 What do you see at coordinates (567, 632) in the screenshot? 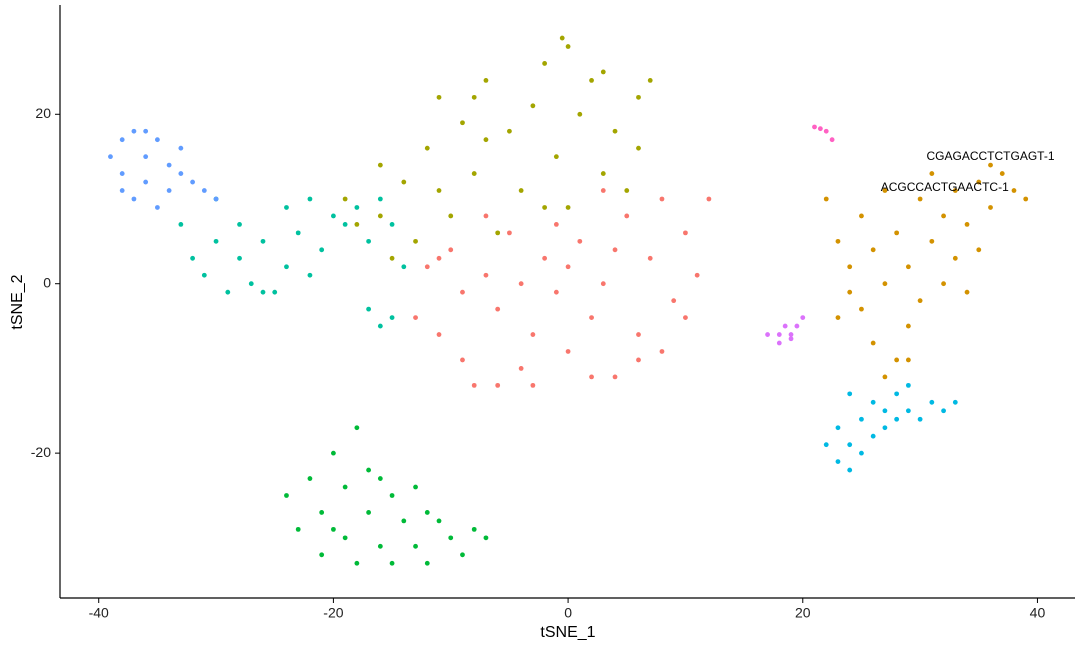
I see `x-axis-title: tSNE_1` at bounding box center [567, 632].